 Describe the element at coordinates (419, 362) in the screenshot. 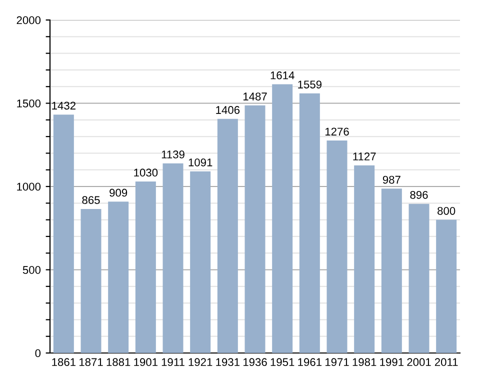

I see `x-tick-label: 2001` at that location.